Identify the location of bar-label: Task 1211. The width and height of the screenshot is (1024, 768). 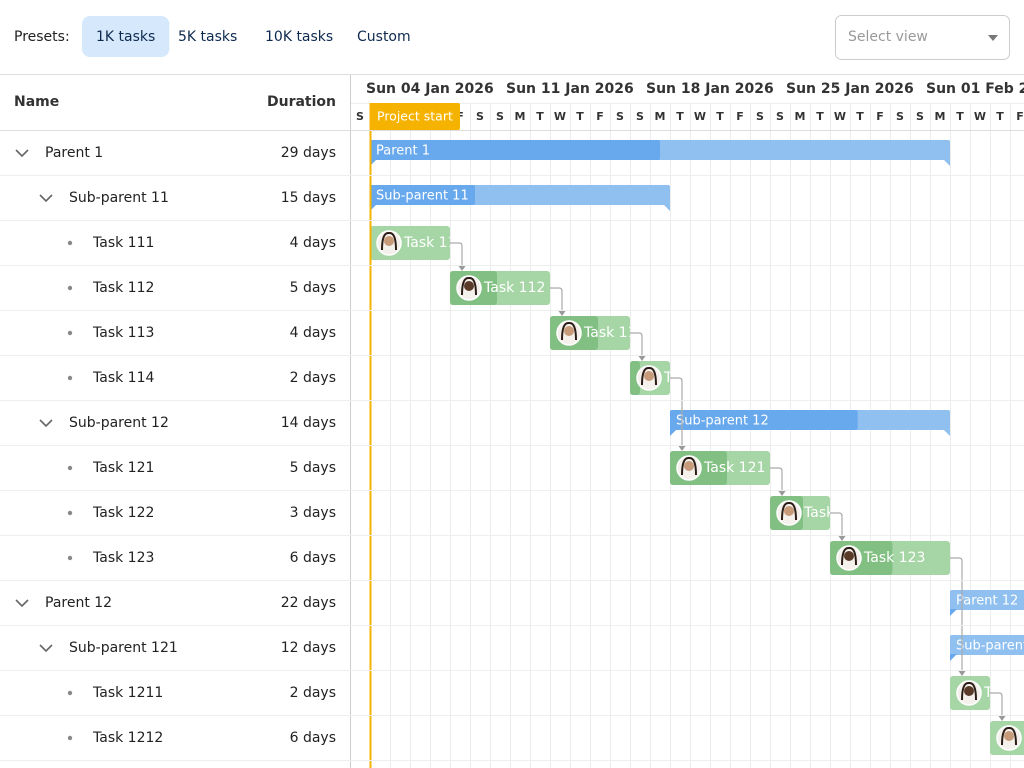
(1003, 693).